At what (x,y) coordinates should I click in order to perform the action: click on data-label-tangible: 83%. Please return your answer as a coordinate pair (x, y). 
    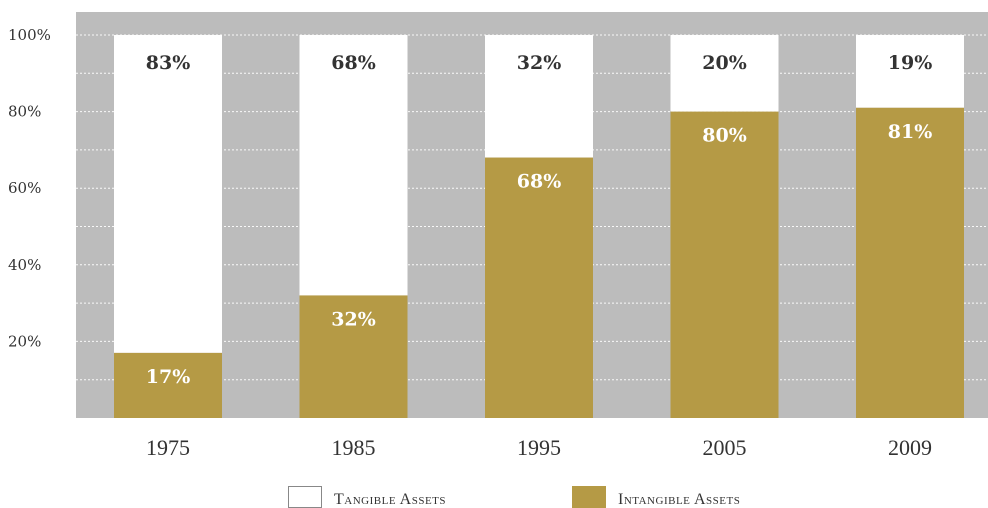
    Looking at the image, I should click on (168, 63).